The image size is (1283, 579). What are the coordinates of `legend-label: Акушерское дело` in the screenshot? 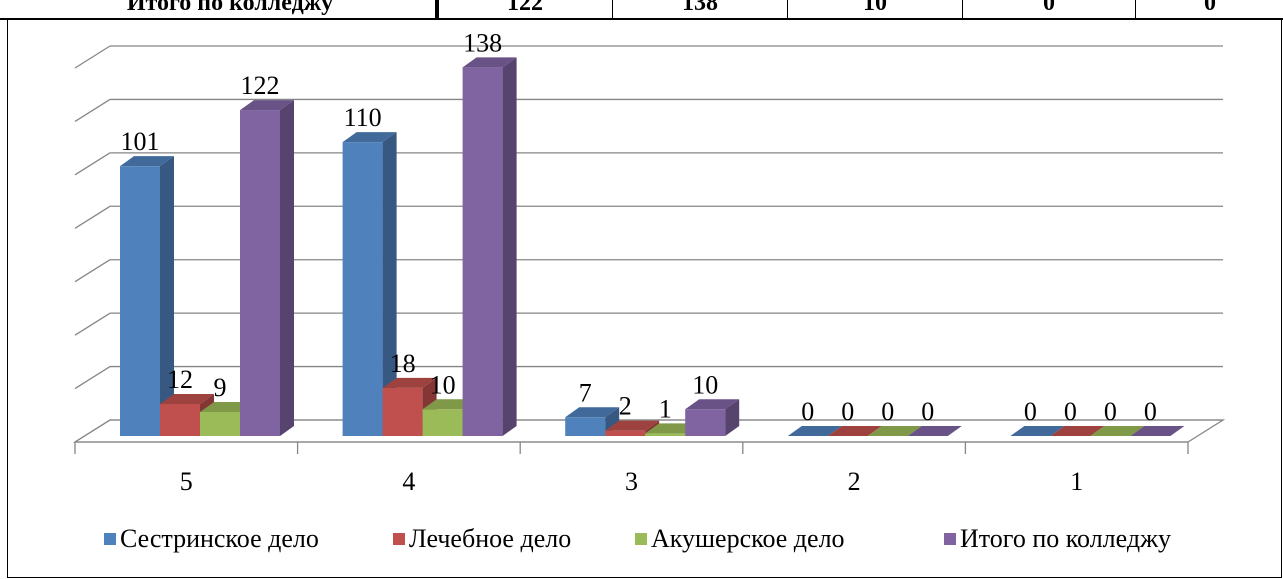 It's located at (748, 538).